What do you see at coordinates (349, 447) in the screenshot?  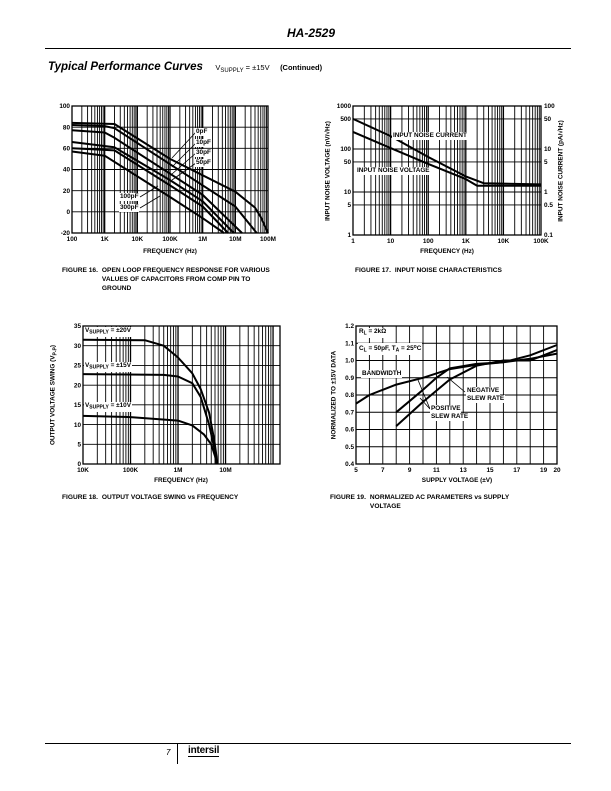 I see `y-tick-label: 0.5` at bounding box center [349, 447].